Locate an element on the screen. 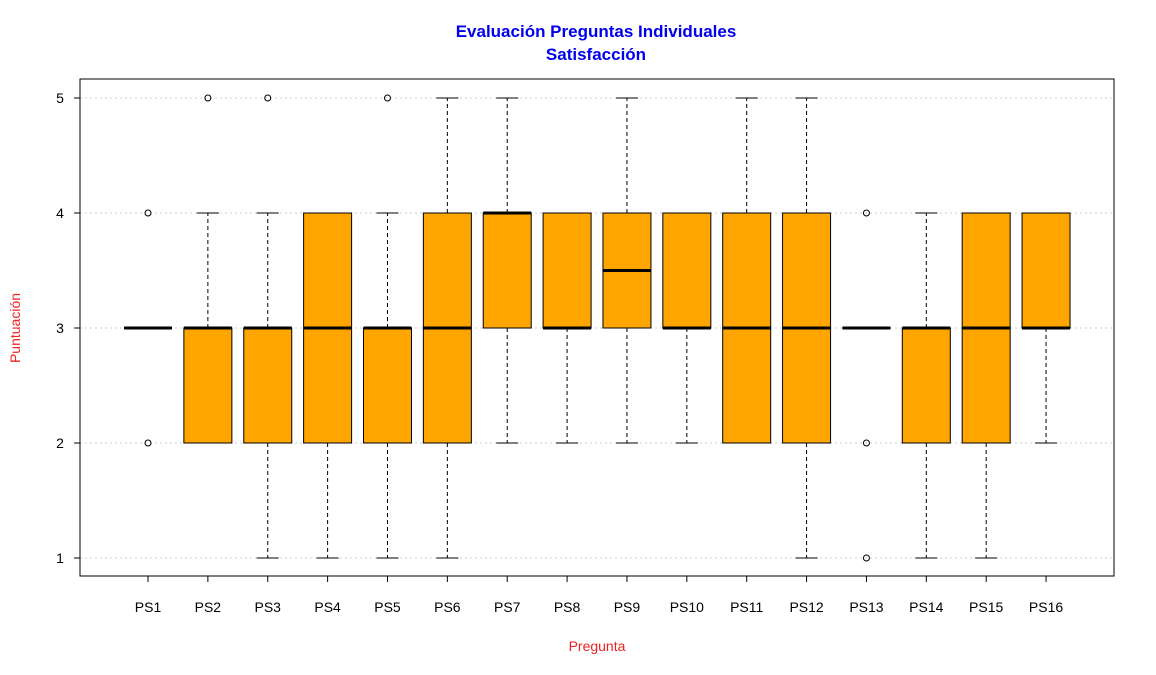 This screenshot has height=675, width=1156. x-tick-label: PS14 is located at coordinates (926, 607).